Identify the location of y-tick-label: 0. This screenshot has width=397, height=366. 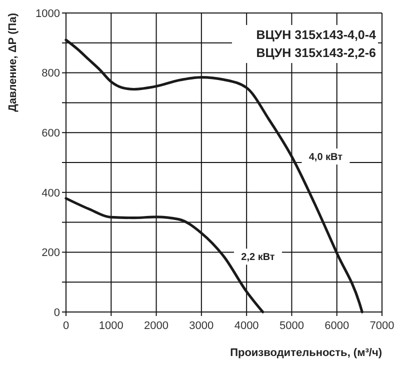
(57, 312).